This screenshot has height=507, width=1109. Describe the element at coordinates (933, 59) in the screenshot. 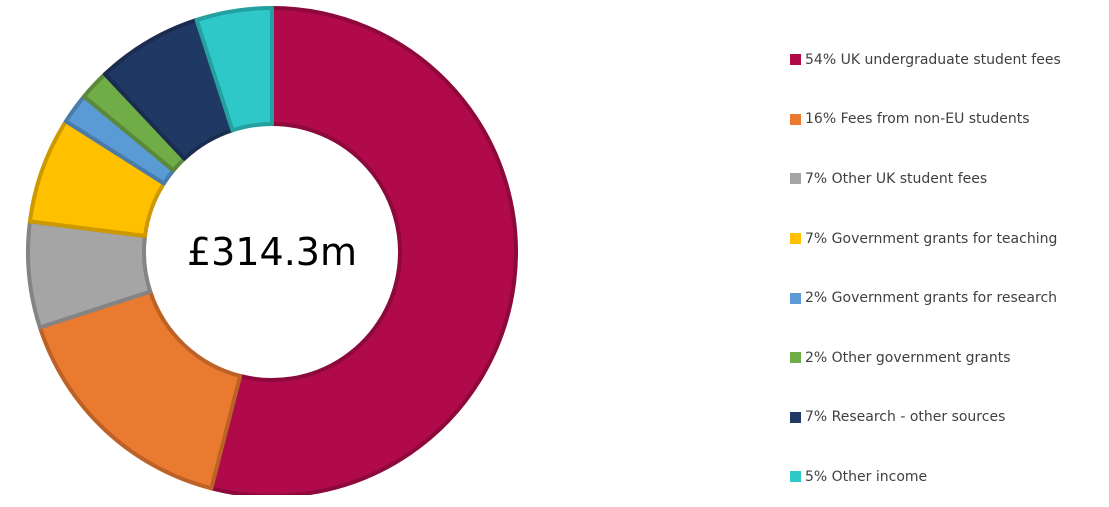

I see `legend-label: 54% UK undergraduate student fees` at that location.